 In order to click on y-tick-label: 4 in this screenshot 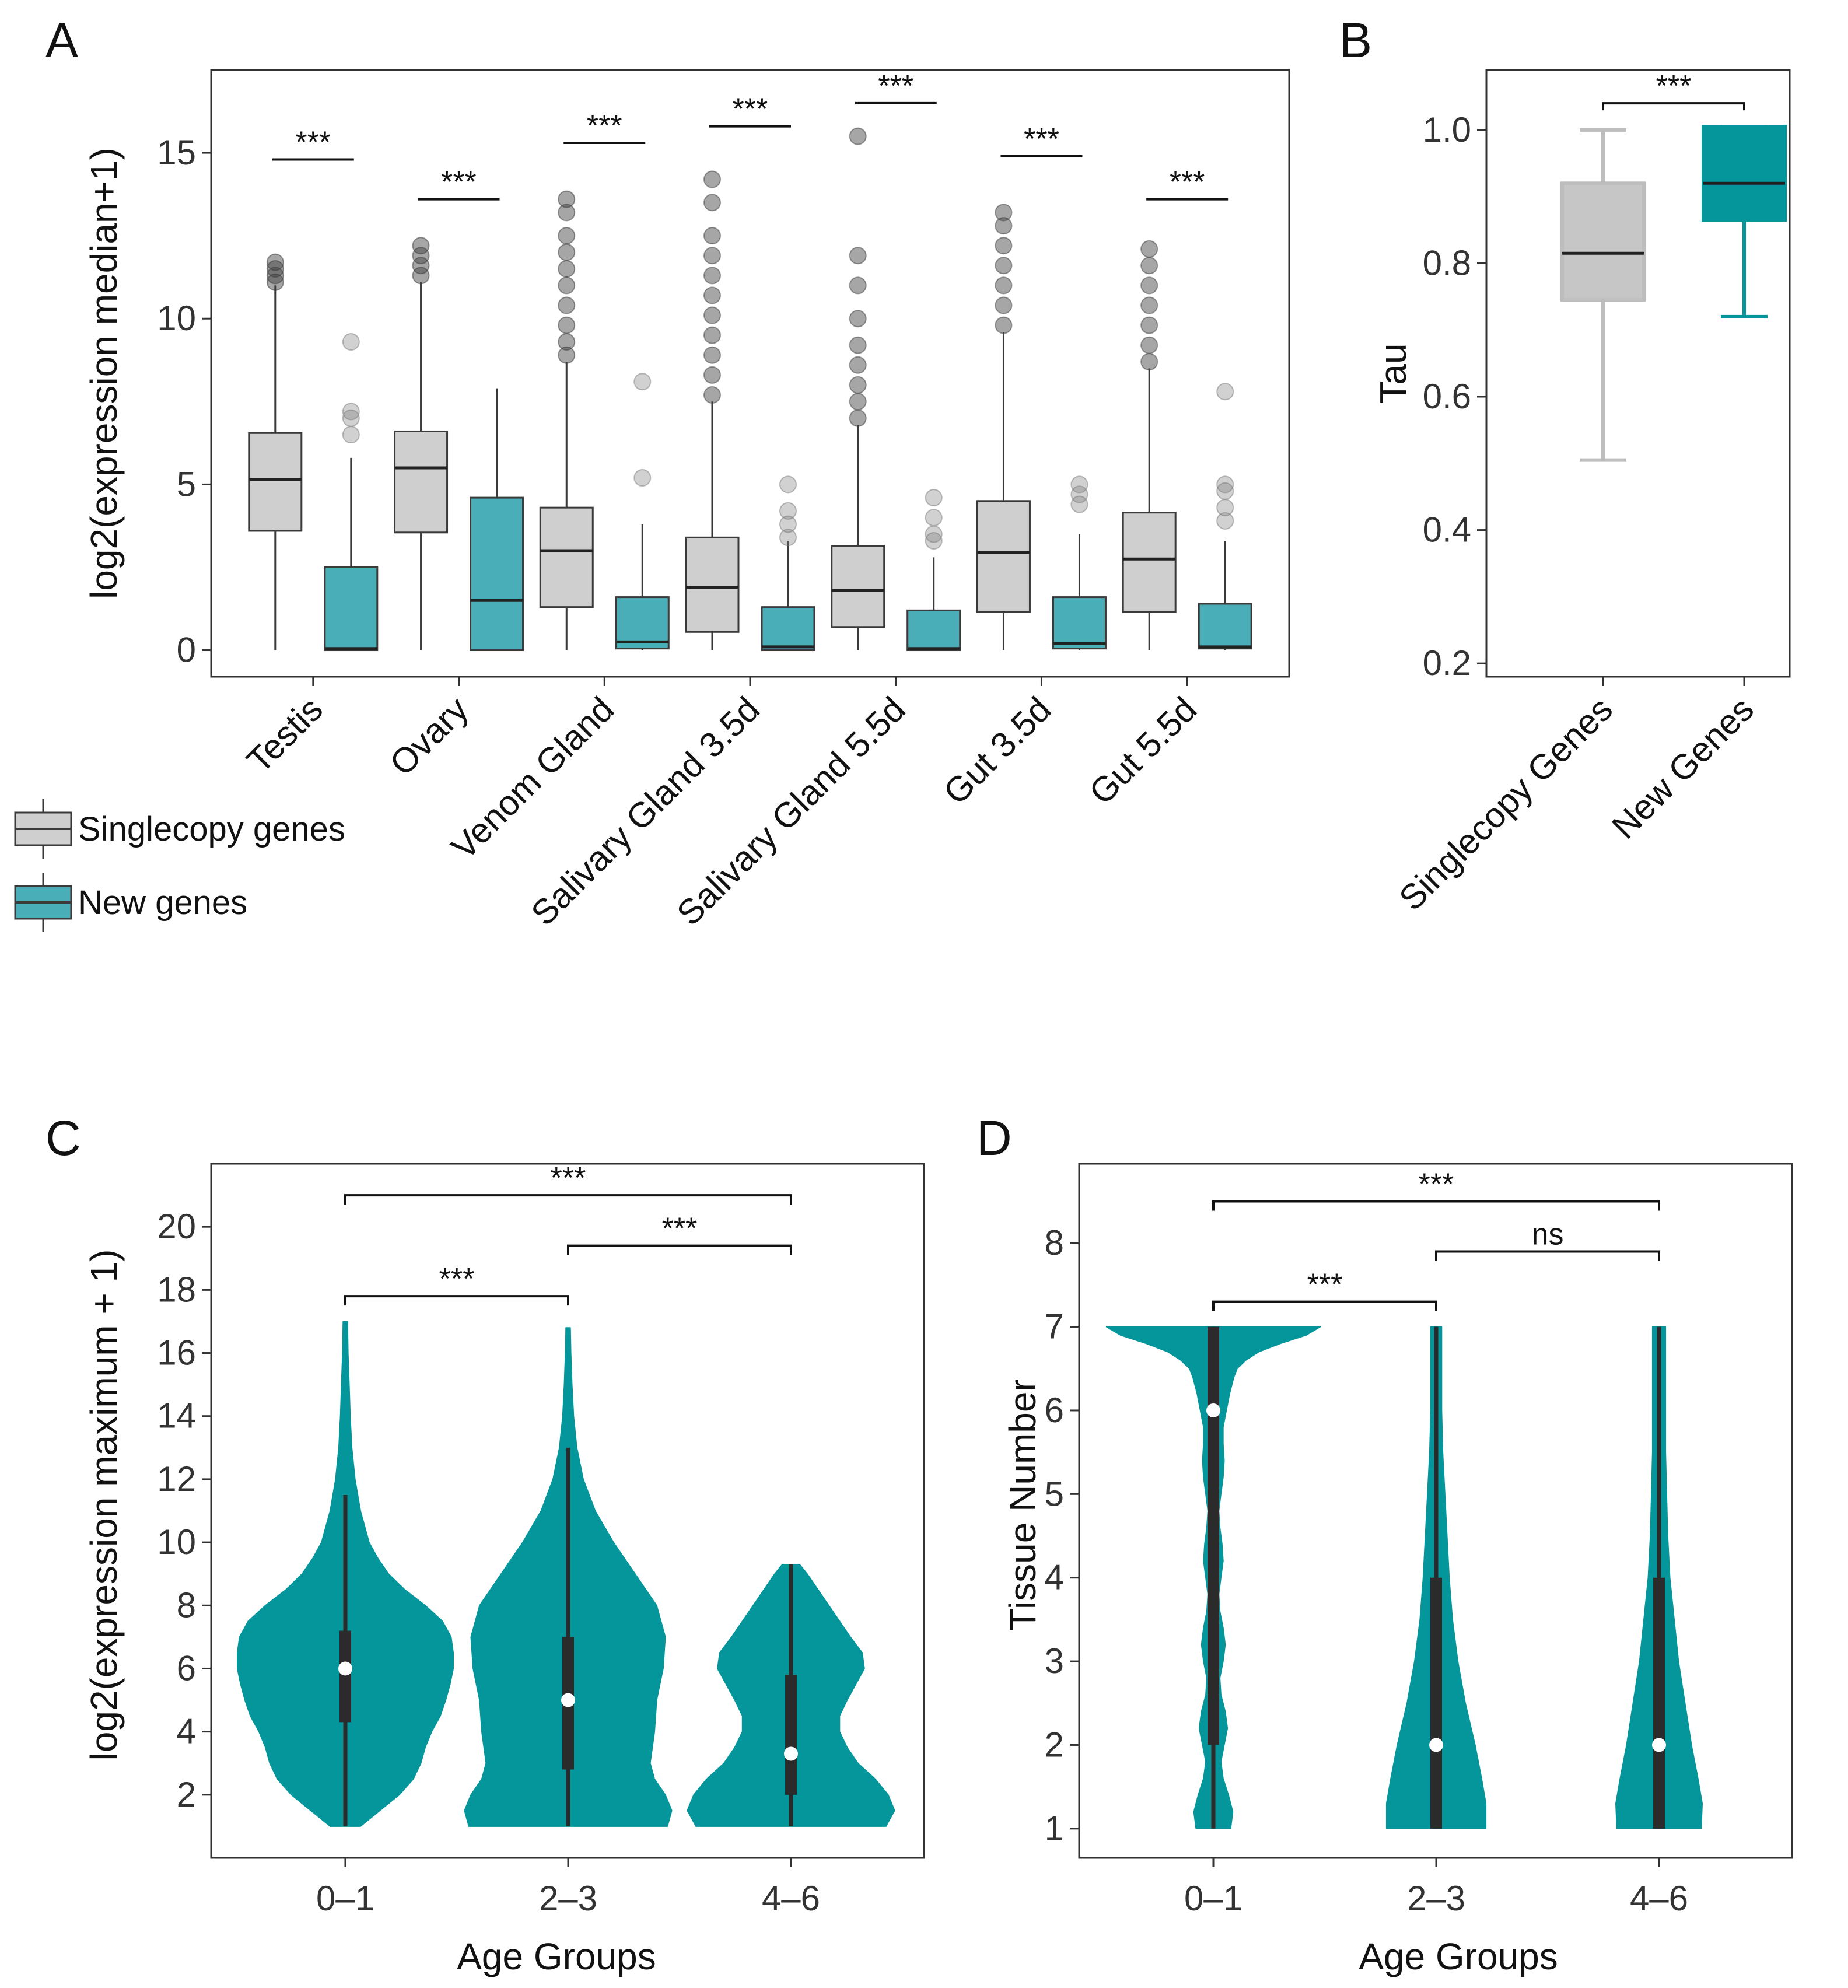, I will do `click(1054, 1577)`.